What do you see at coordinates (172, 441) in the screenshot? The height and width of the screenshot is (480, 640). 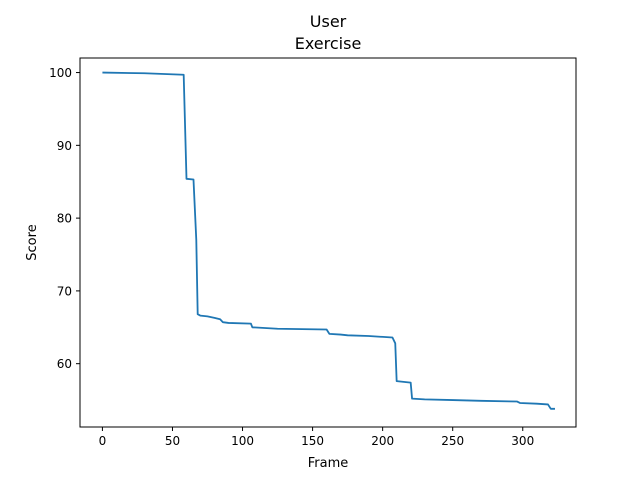 I see `x-tick-label: 50` at bounding box center [172, 441].